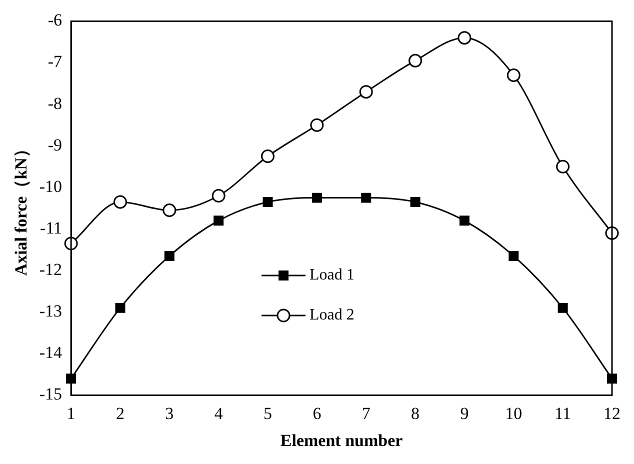 This screenshot has width=634, height=464. What do you see at coordinates (120, 413) in the screenshot?
I see `x-tick-label: 2` at bounding box center [120, 413].